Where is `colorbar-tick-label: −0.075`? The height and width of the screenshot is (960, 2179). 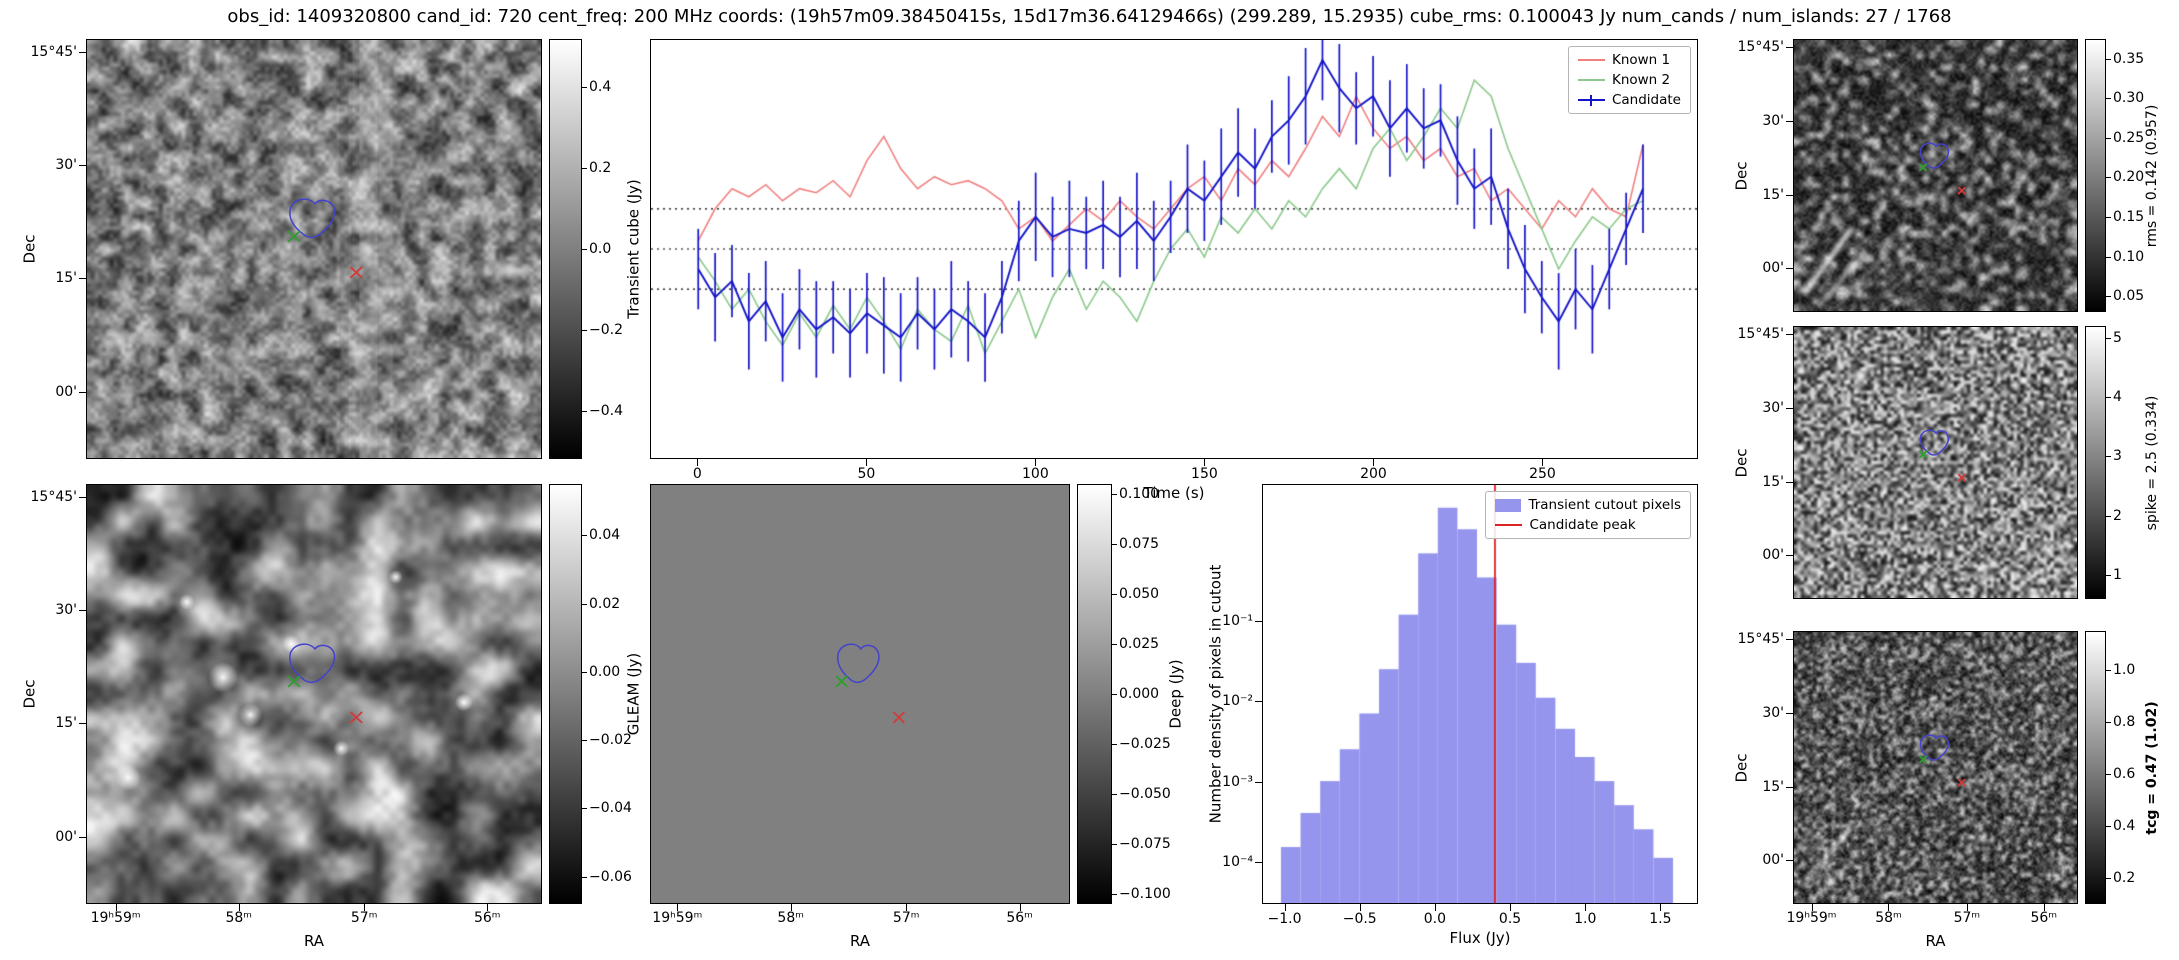
colorbar-tick-label: −0.075 is located at coordinates (1145, 843).